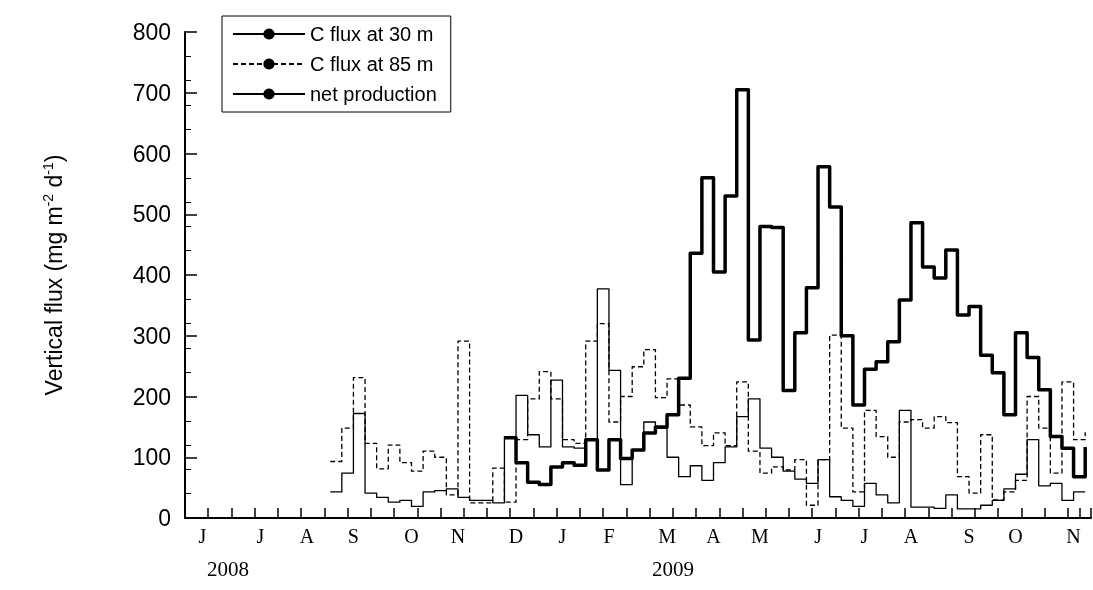 The width and height of the screenshot is (1093, 590). I want to click on x-tick-label: F, so click(609, 536).